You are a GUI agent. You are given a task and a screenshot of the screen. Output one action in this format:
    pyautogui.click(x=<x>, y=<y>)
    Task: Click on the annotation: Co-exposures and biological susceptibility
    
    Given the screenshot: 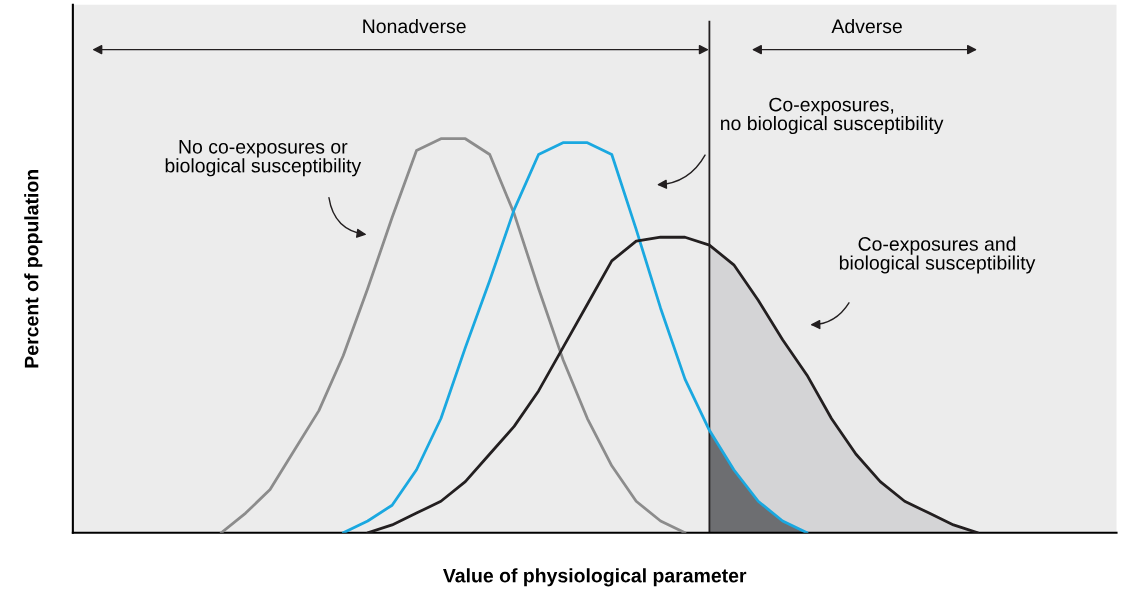 What is the action you would take?
    pyautogui.click(x=937, y=255)
    